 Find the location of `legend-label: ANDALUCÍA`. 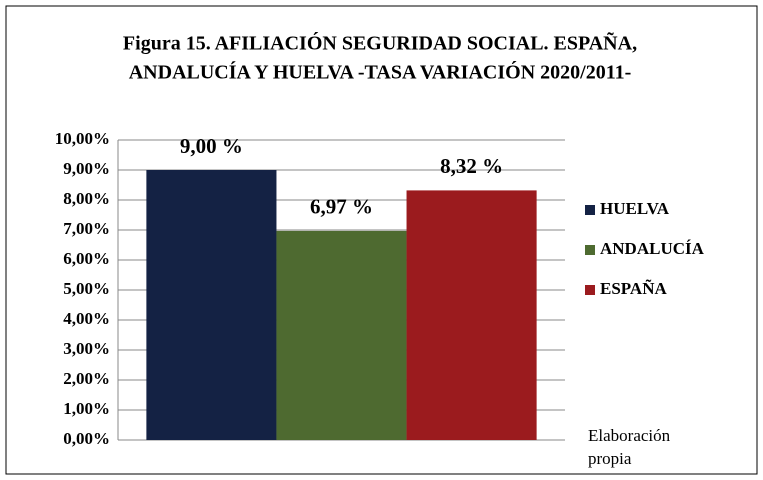

legend-label: ANDALUCÍA is located at coordinates (652, 248).